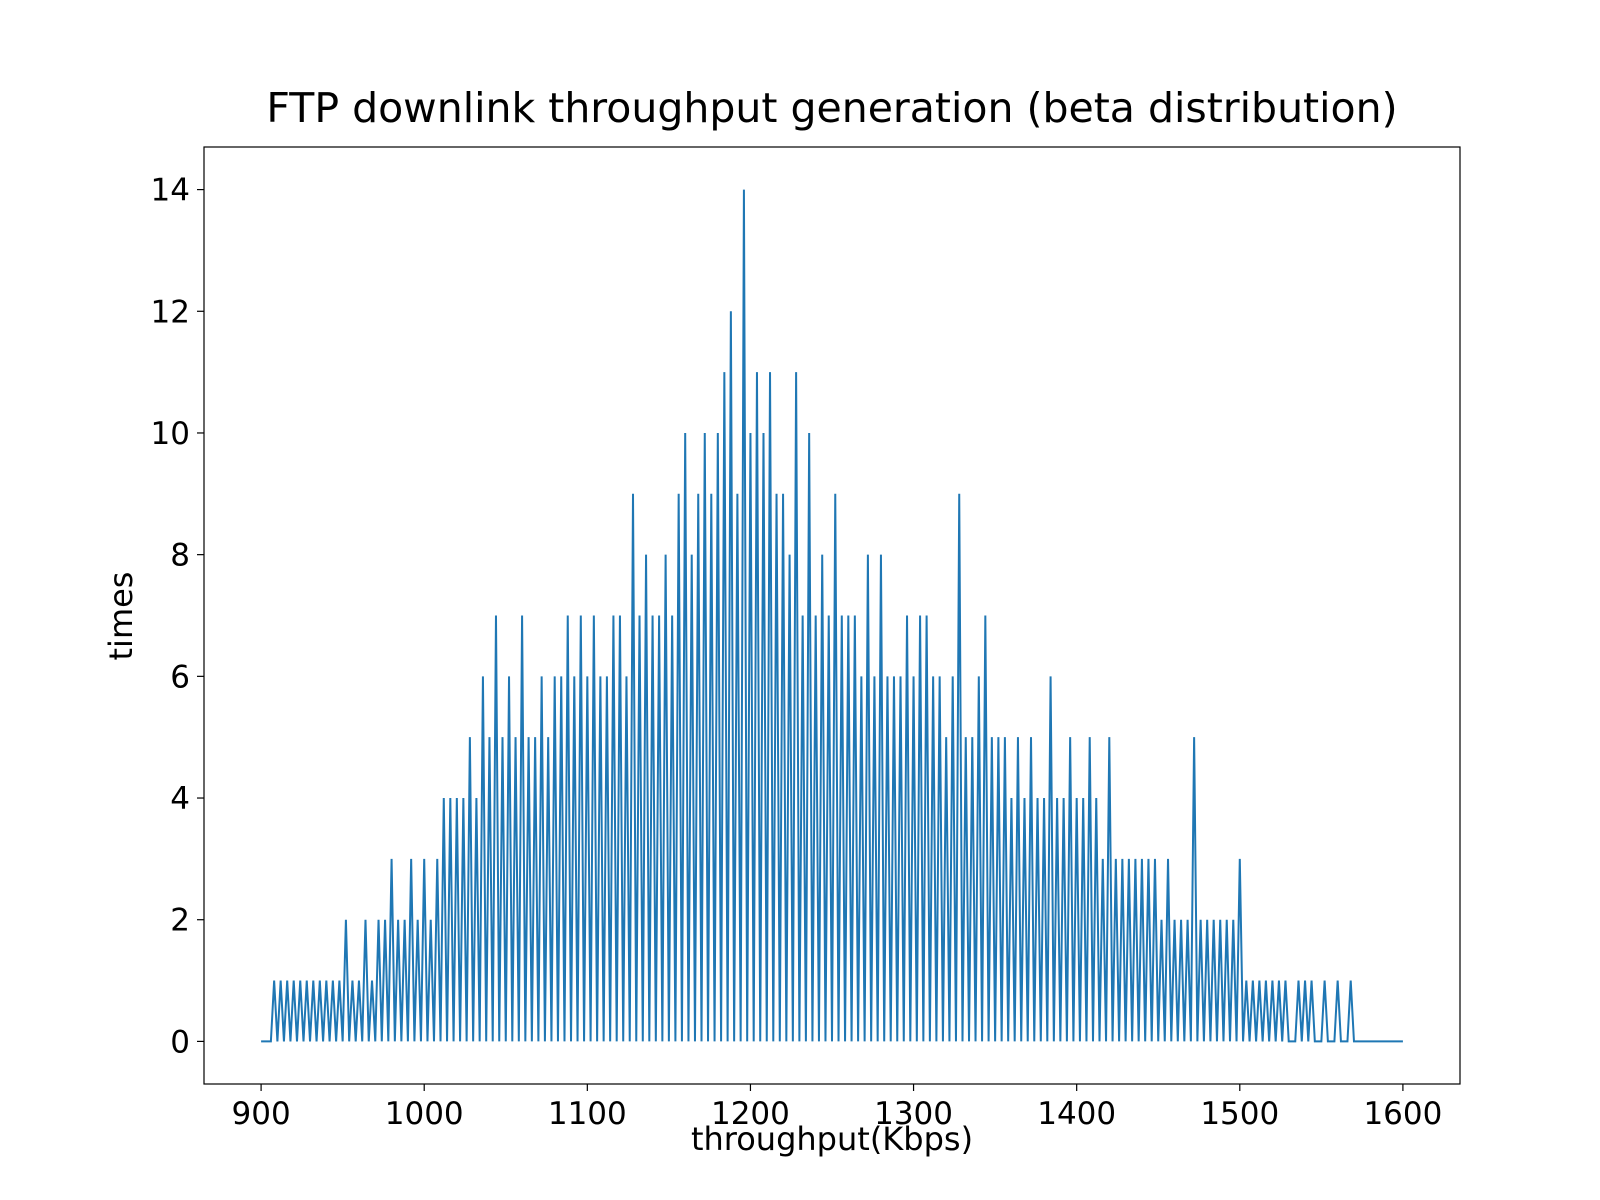 The width and height of the screenshot is (1600, 1200). What do you see at coordinates (587, 1114) in the screenshot?
I see `x-tick-label: 1100` at bounding box center [587, 1114].